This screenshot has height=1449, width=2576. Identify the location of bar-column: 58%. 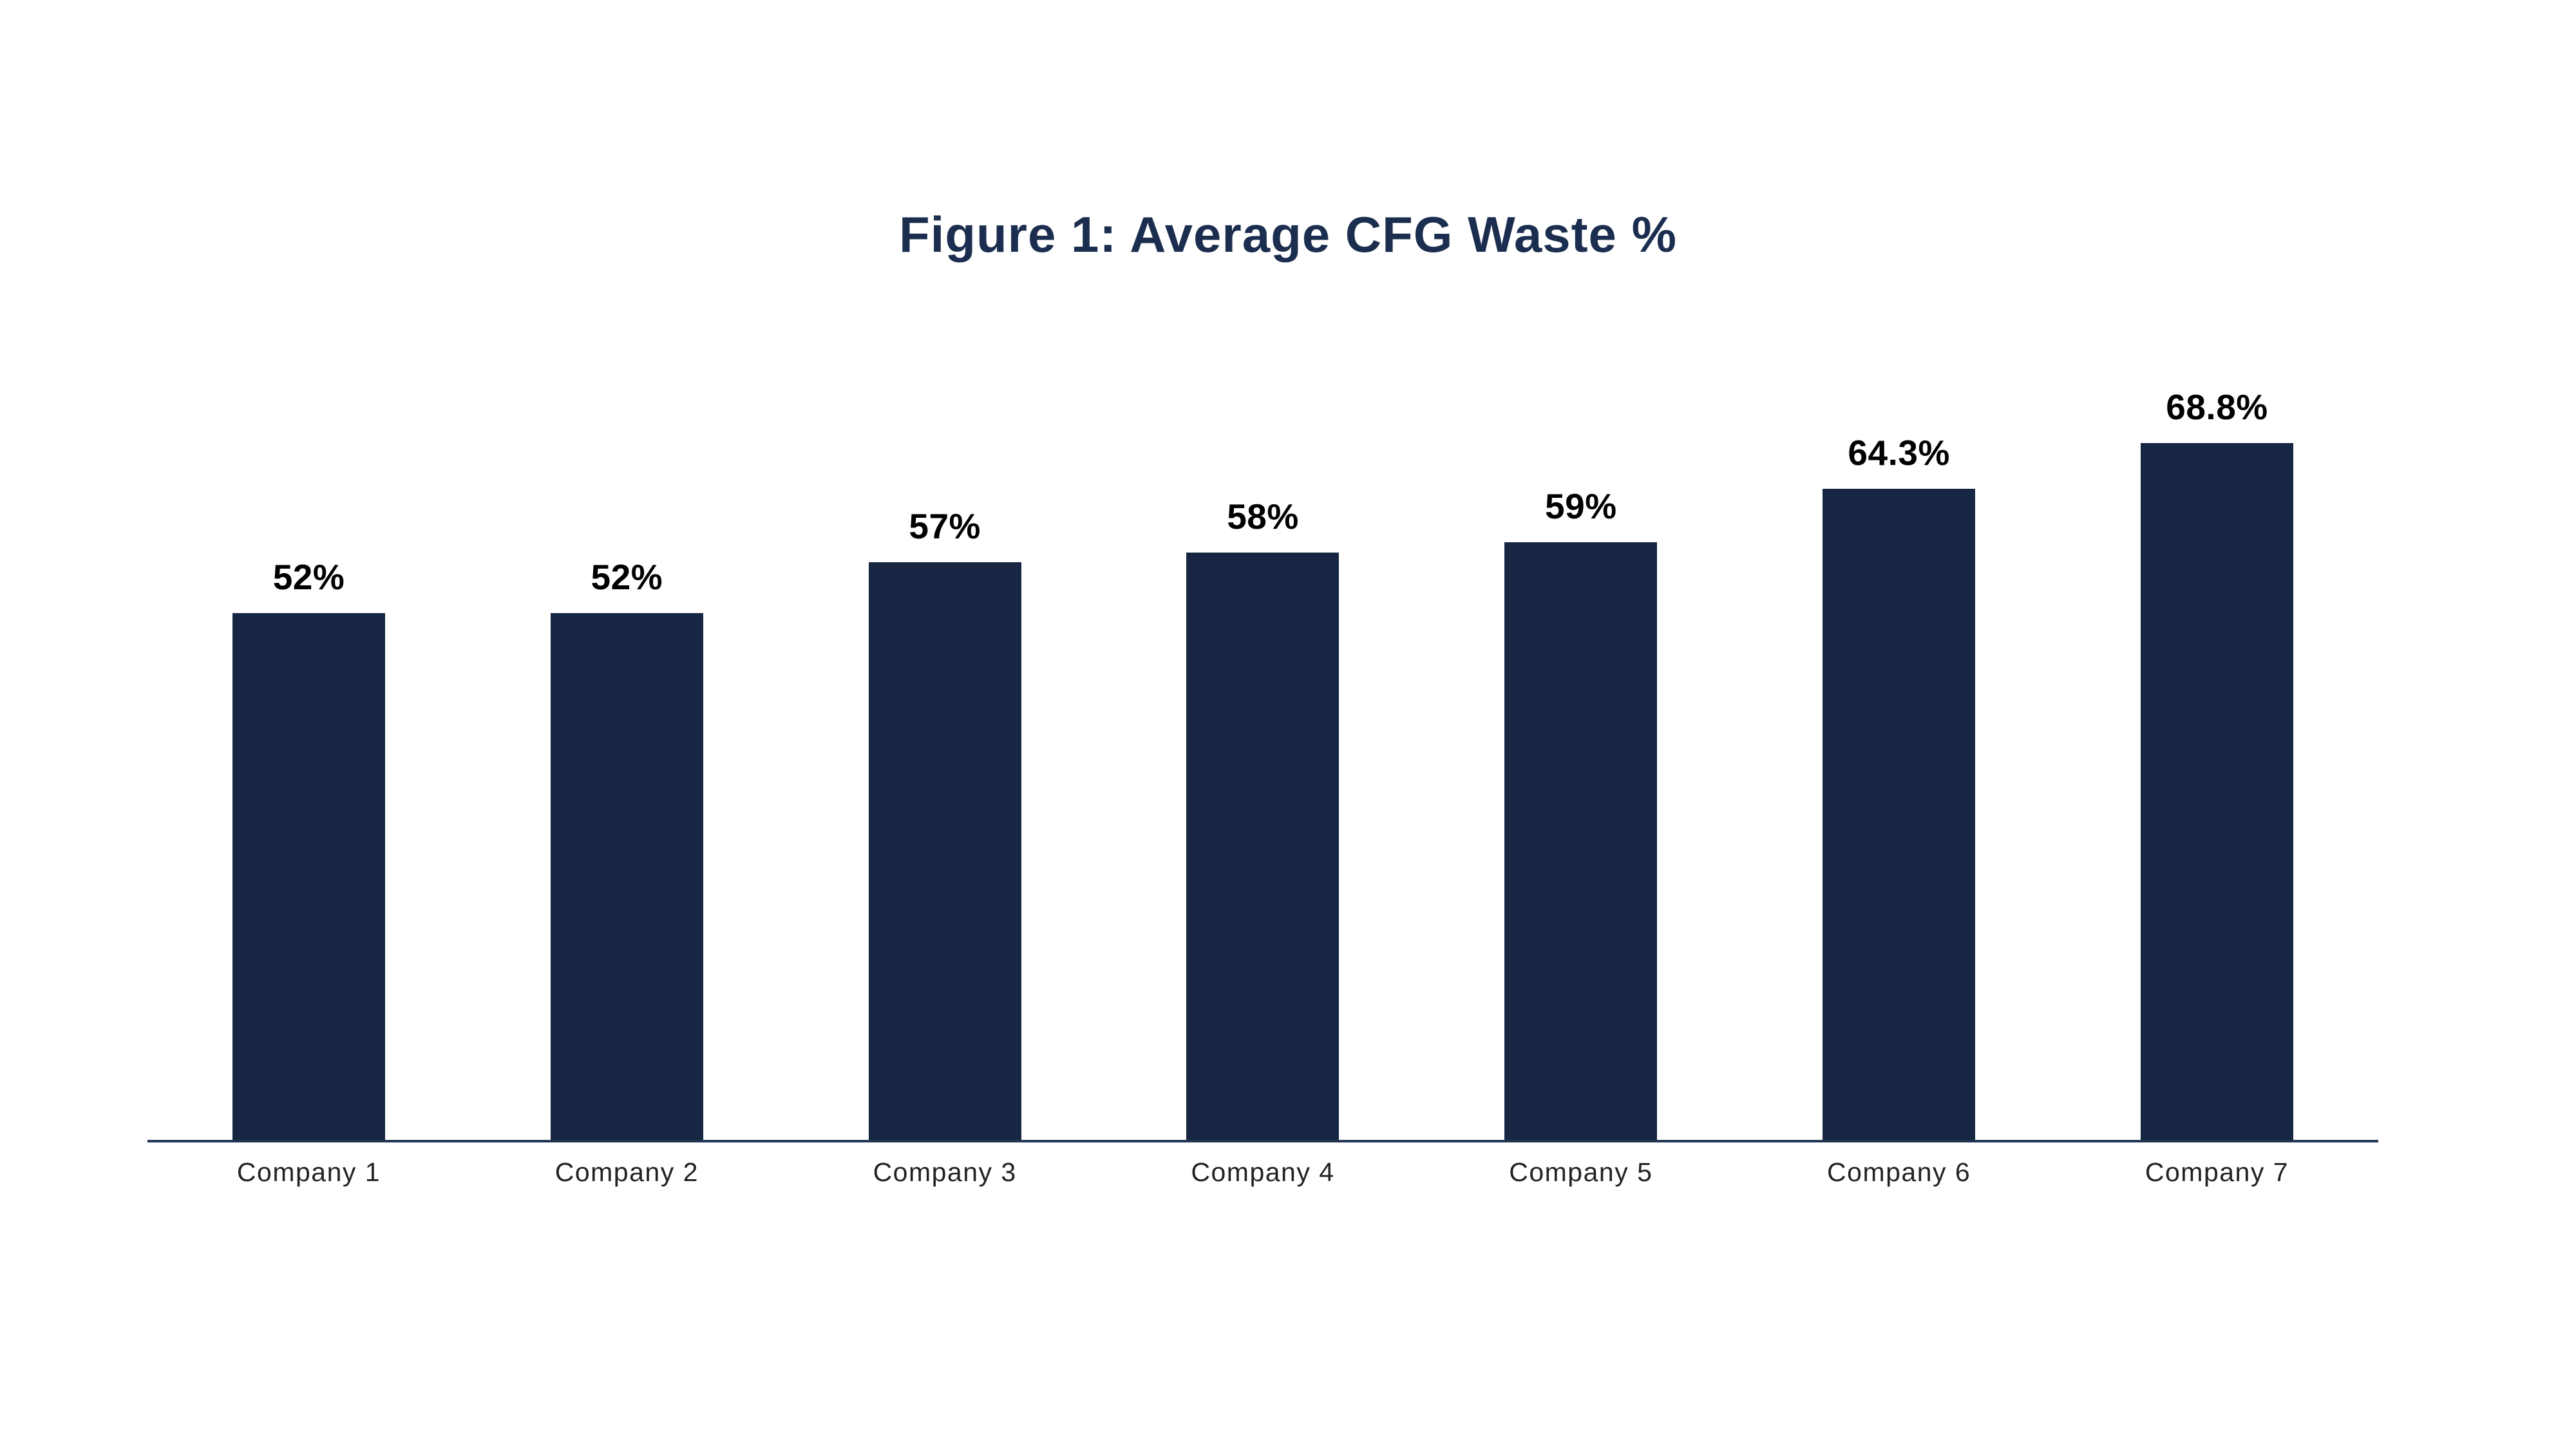
(1263, 818).